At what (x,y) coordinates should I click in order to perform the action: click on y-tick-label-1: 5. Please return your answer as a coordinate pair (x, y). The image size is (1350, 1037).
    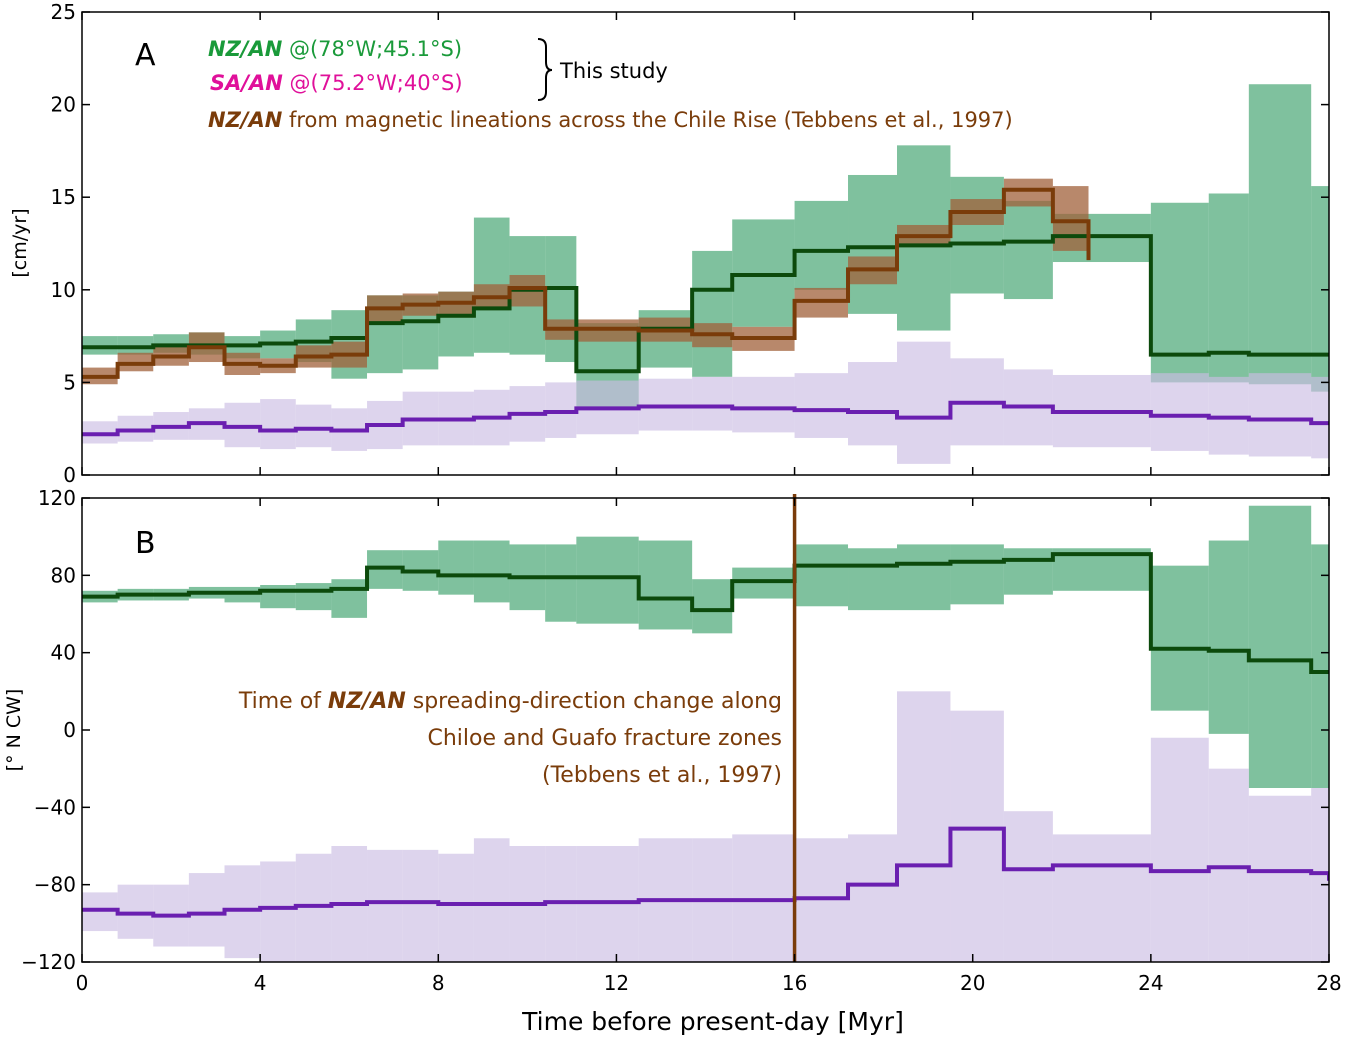
    Looking at the image, I should click on (69, 382).